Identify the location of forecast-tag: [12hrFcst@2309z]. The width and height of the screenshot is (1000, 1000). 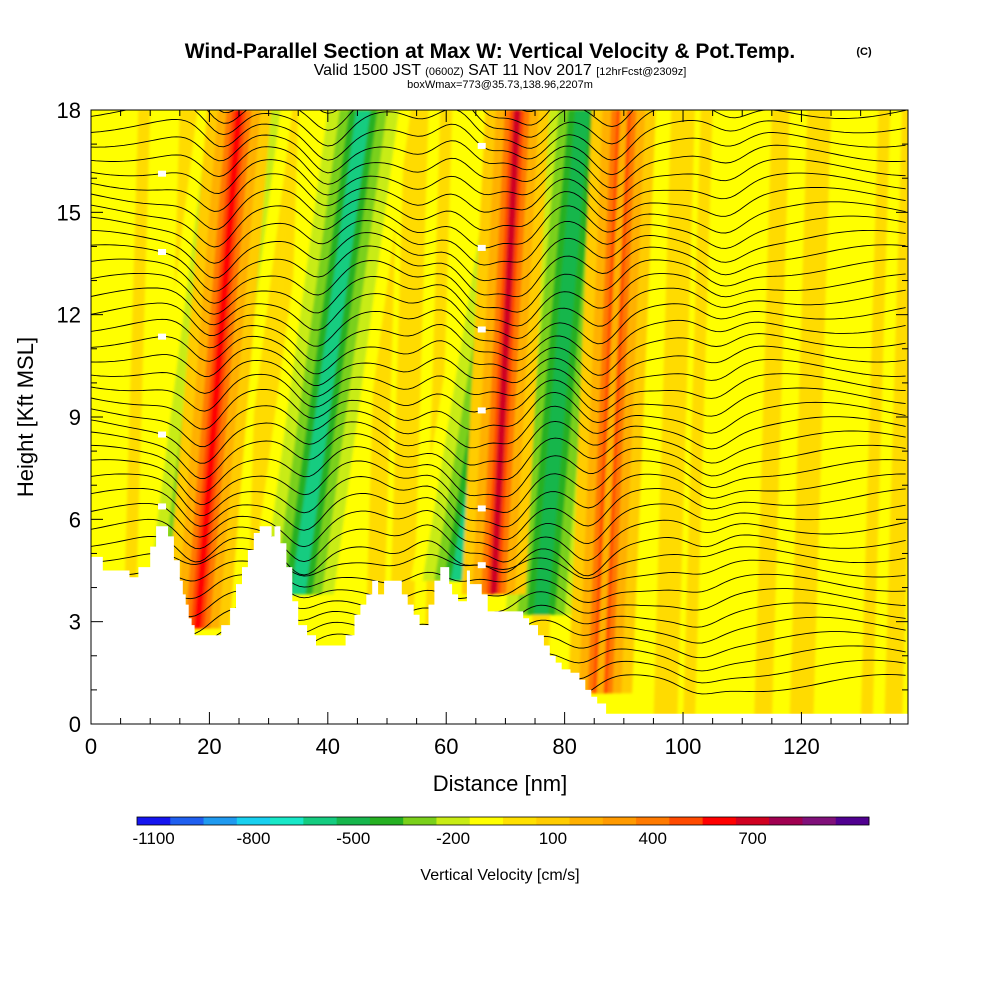
(641, 72).